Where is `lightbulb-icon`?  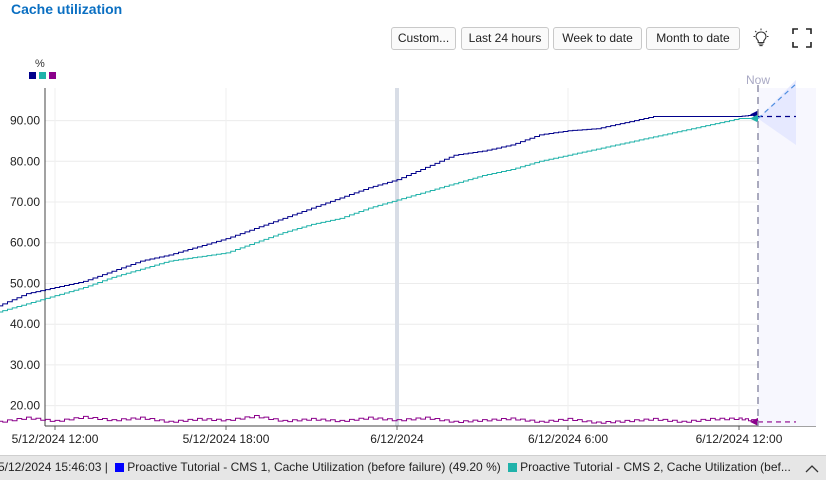 lightbulb-icon is located at coordinates (761, 38).